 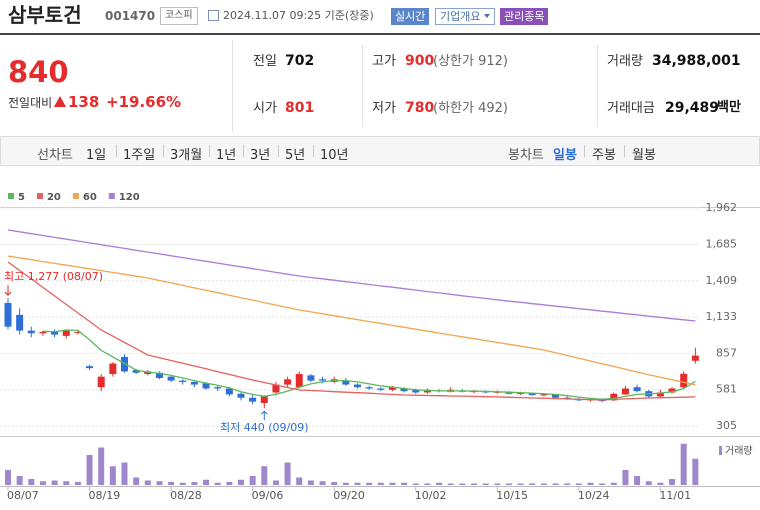 I want to click on calendar-icon, so click(x=213, y=15).